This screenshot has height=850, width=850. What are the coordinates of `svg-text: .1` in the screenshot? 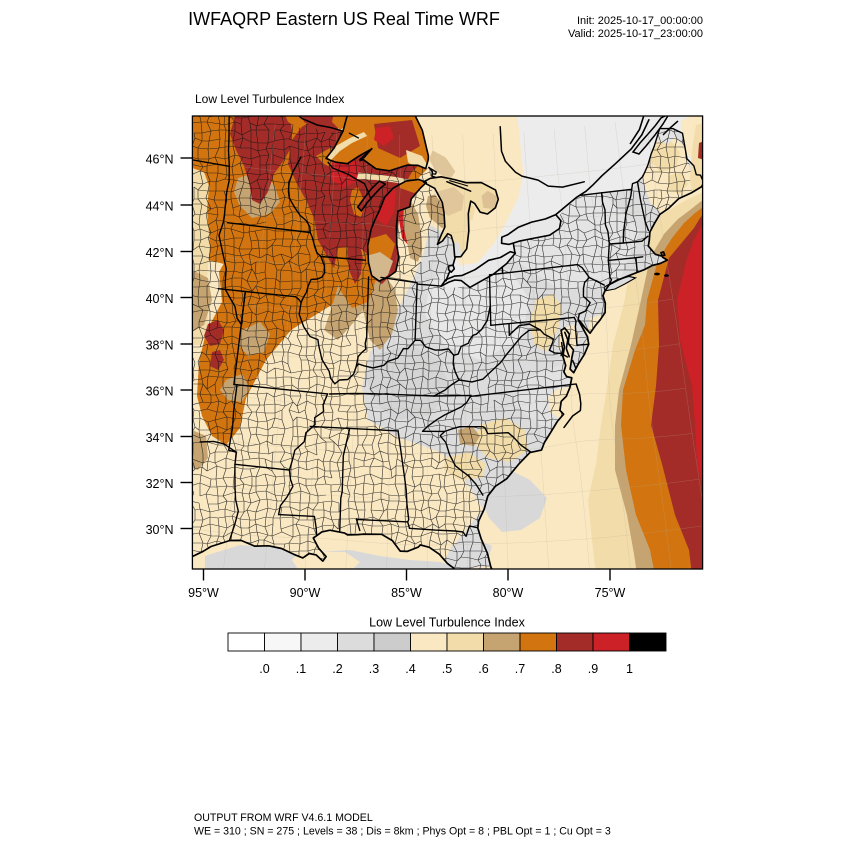 It's located at (301, 669).